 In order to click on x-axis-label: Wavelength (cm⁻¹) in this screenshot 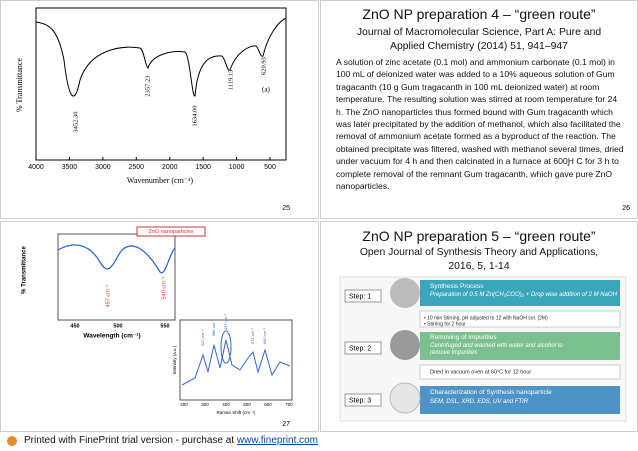, I will do `click(111, 336)`.